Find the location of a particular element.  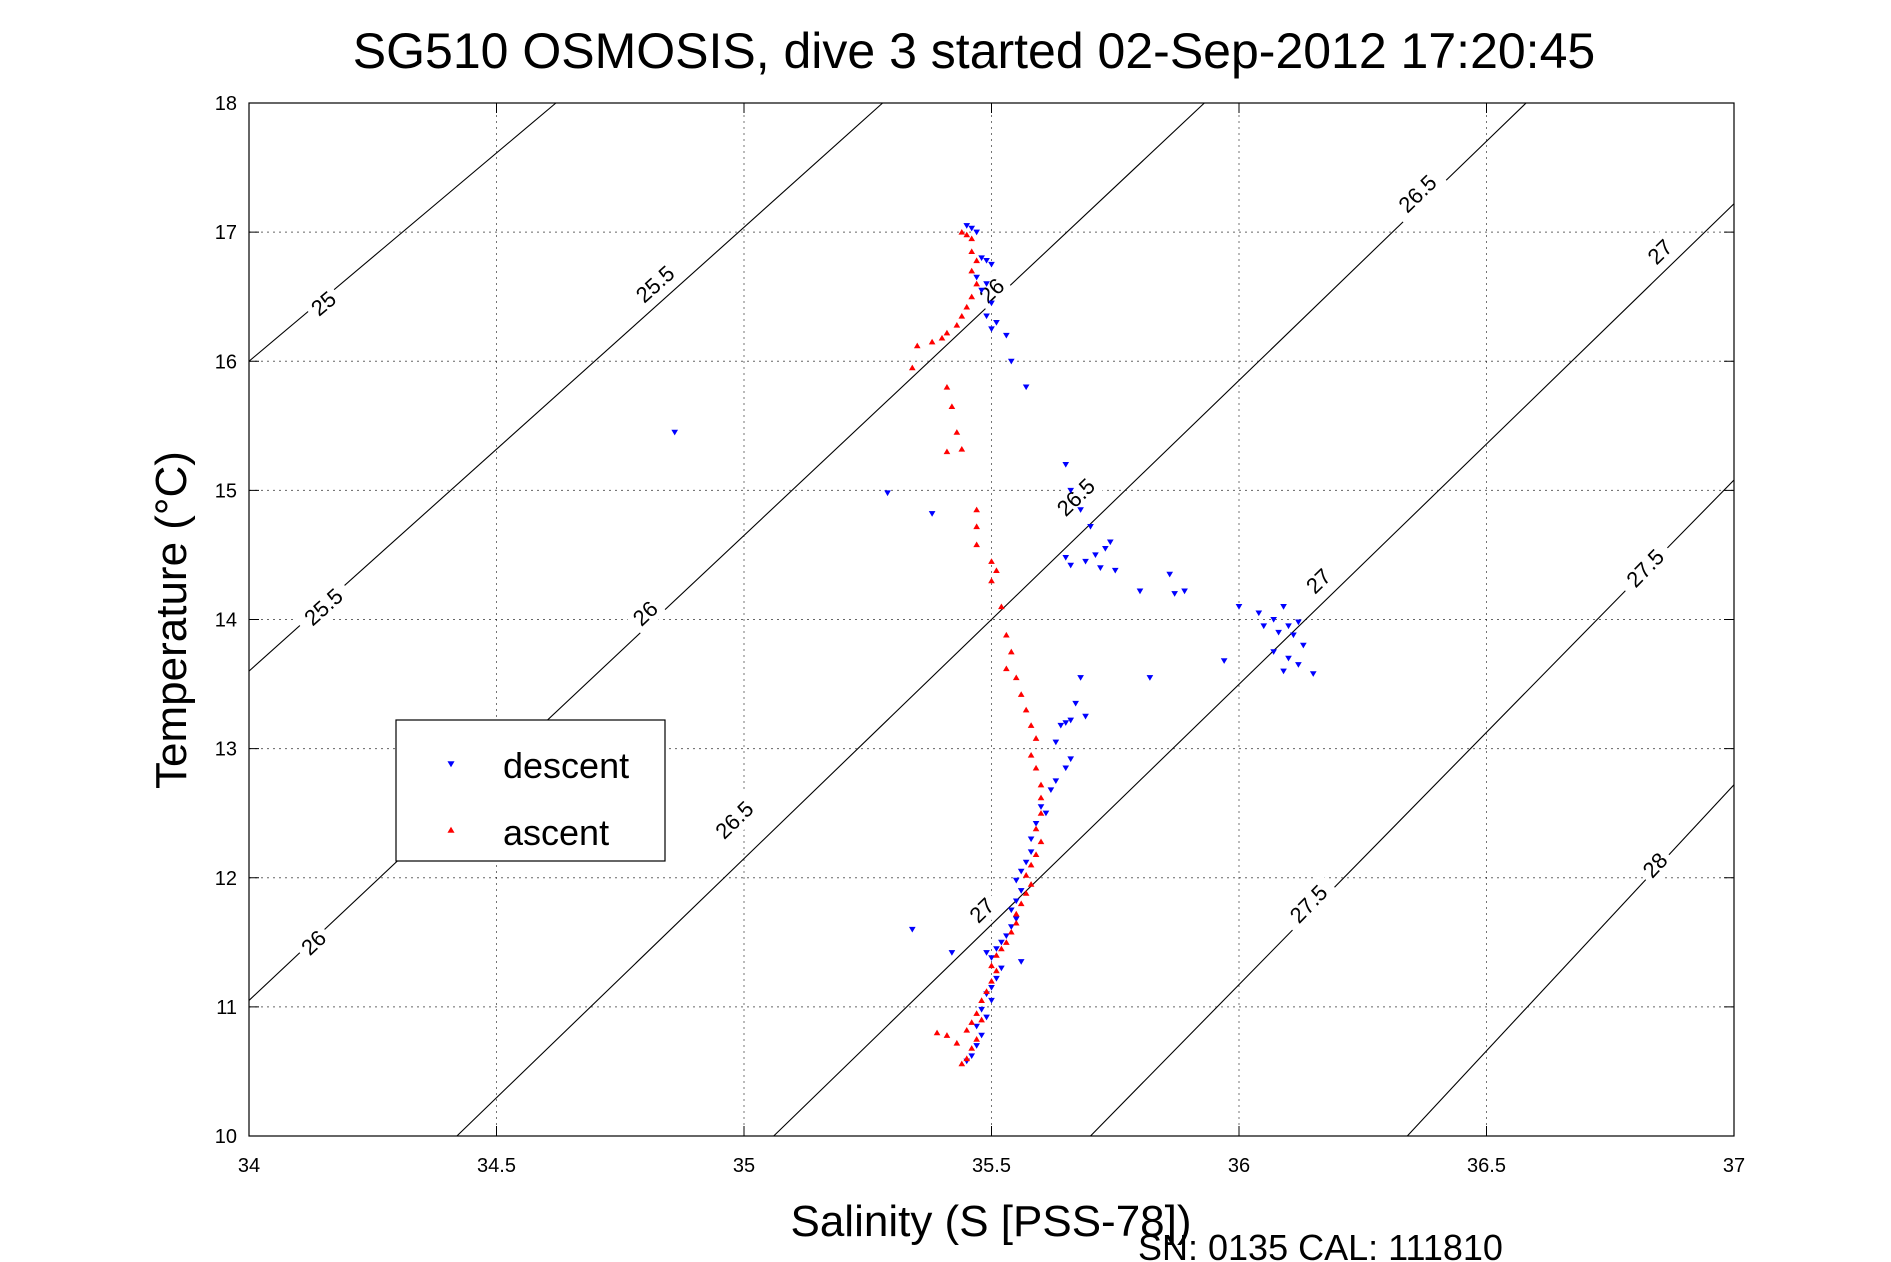

y-tick-label: 16 is located at coordinates (226, 362).